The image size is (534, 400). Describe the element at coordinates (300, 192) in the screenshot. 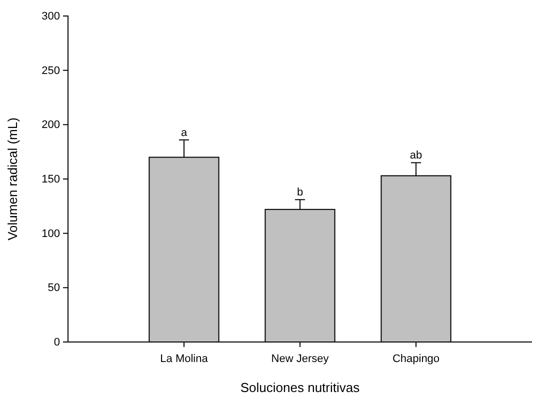

I see `annotation: b` at that location.